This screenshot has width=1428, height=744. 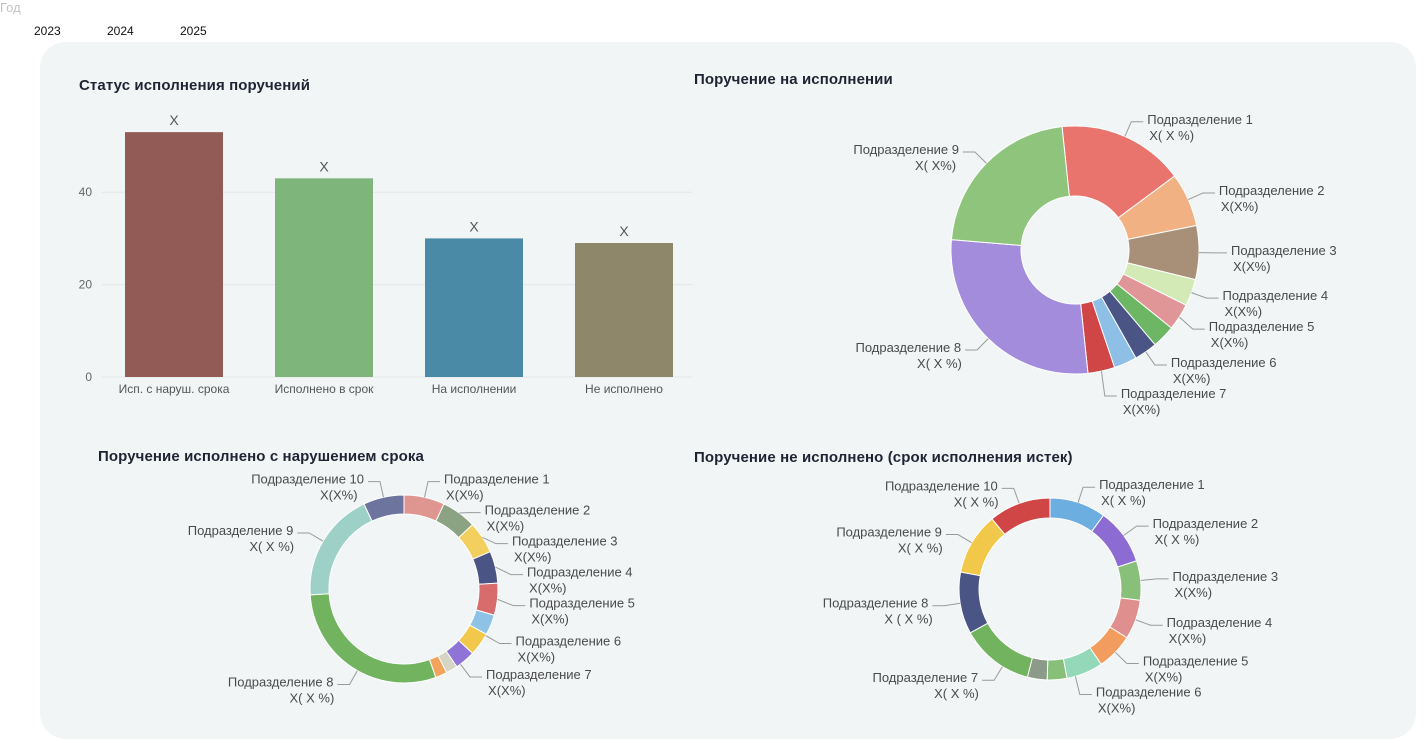 I want to click on late-chart-title: Поручение исполнено с нарушением срока, so click(x=261, y=456).